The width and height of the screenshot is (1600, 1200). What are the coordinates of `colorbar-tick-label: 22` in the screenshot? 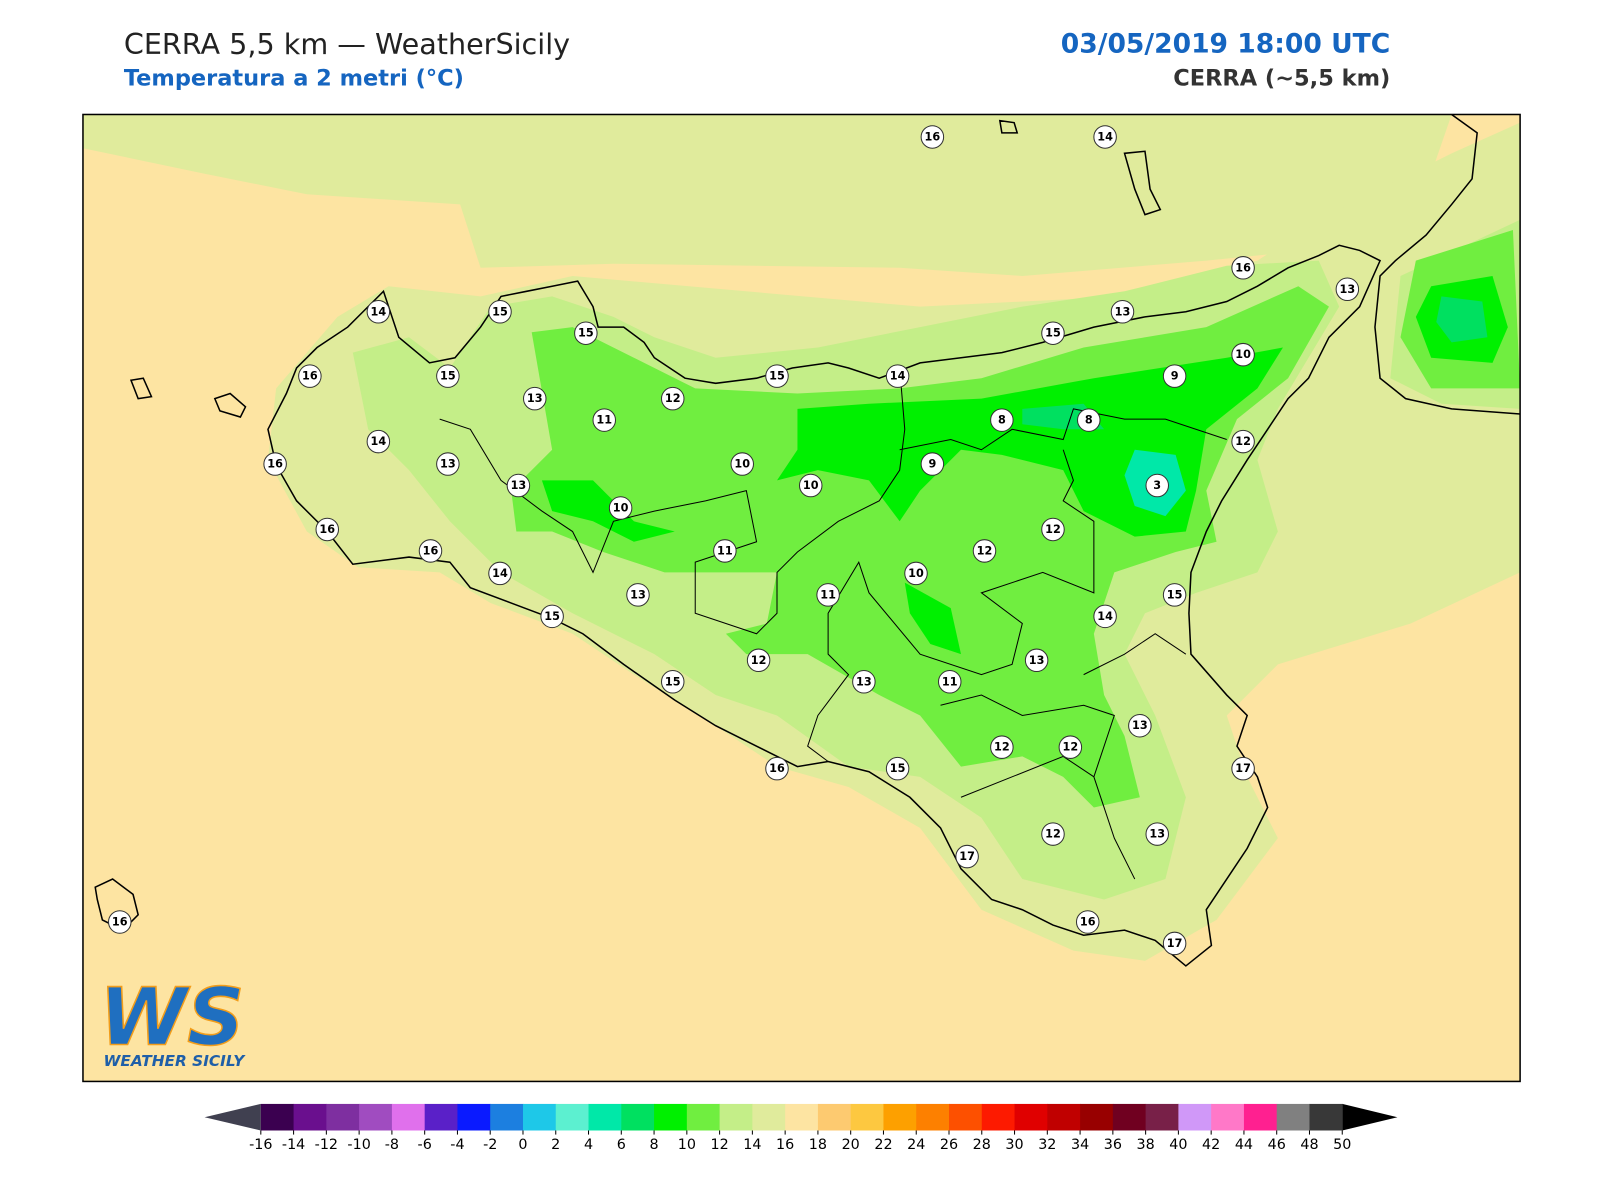 It's located at (883, 1145).